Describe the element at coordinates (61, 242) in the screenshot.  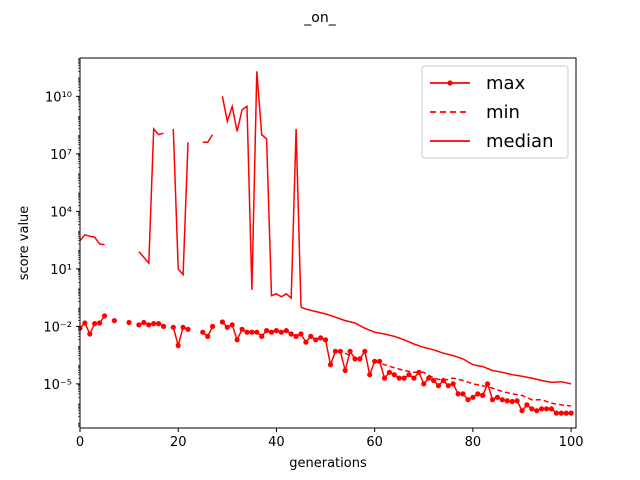
I see `y-axis: 10⁻⁵ 10⁻² 10¹ 10⁴ 10⁷ 10¹⁰` at that location.